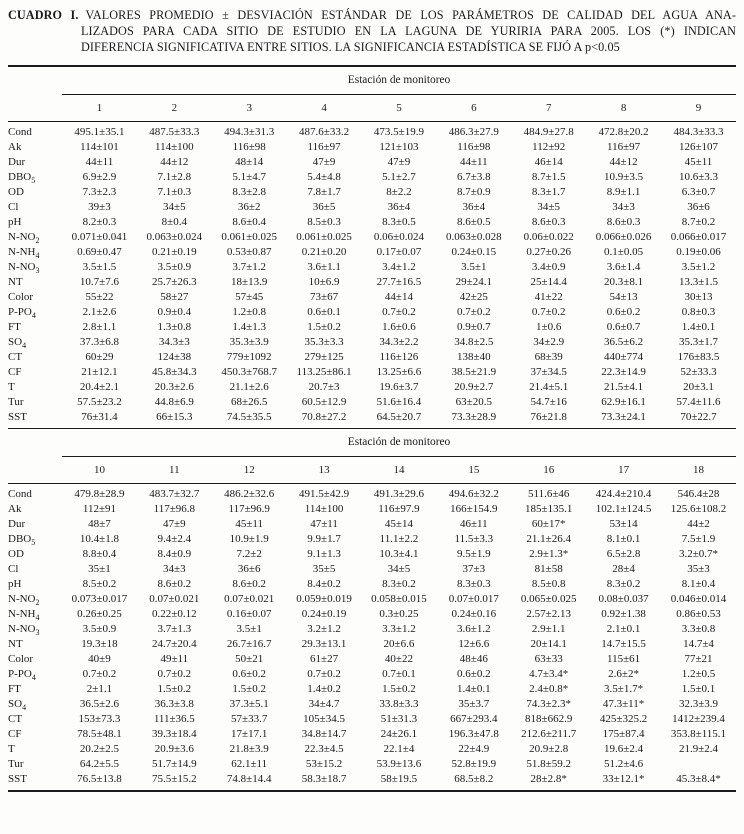 The height and width of the screenshot is (834, 744). Describe the element at coordinates (698, 568) in the screenshot. I see `value-cell: 35±3` at that location.